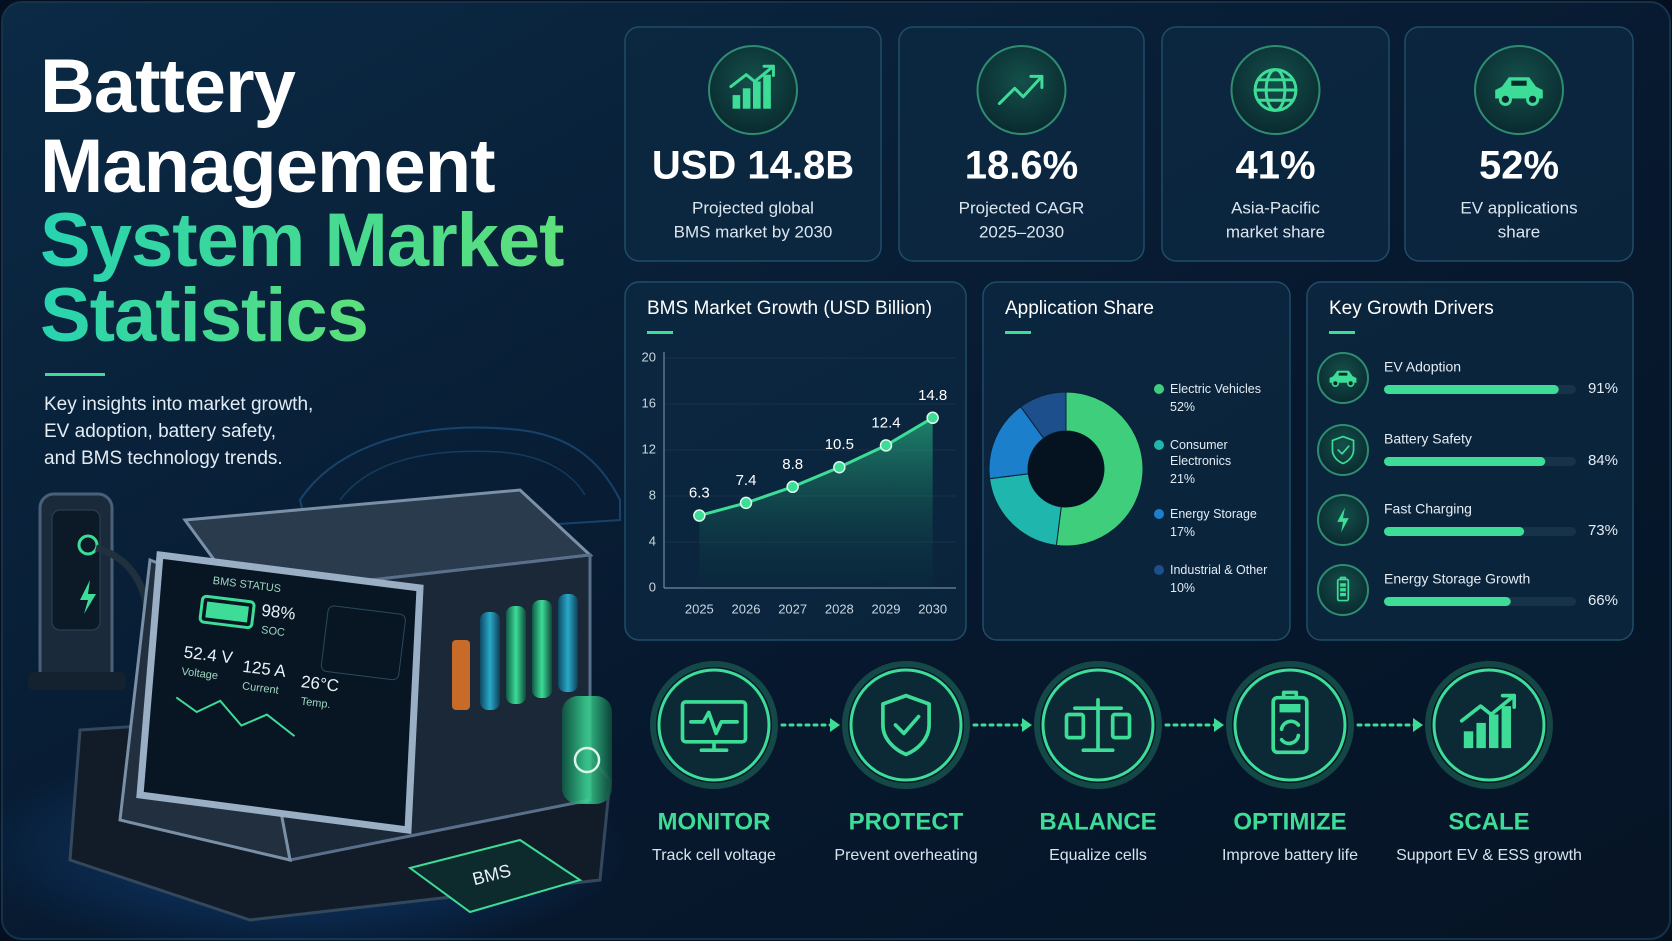 The width and height of the screenshot is (1672, 941). What do you see at coordinates (746, 480) in the screenshot?
I see `value-label: 7.4` at bounding box center [746, 480].